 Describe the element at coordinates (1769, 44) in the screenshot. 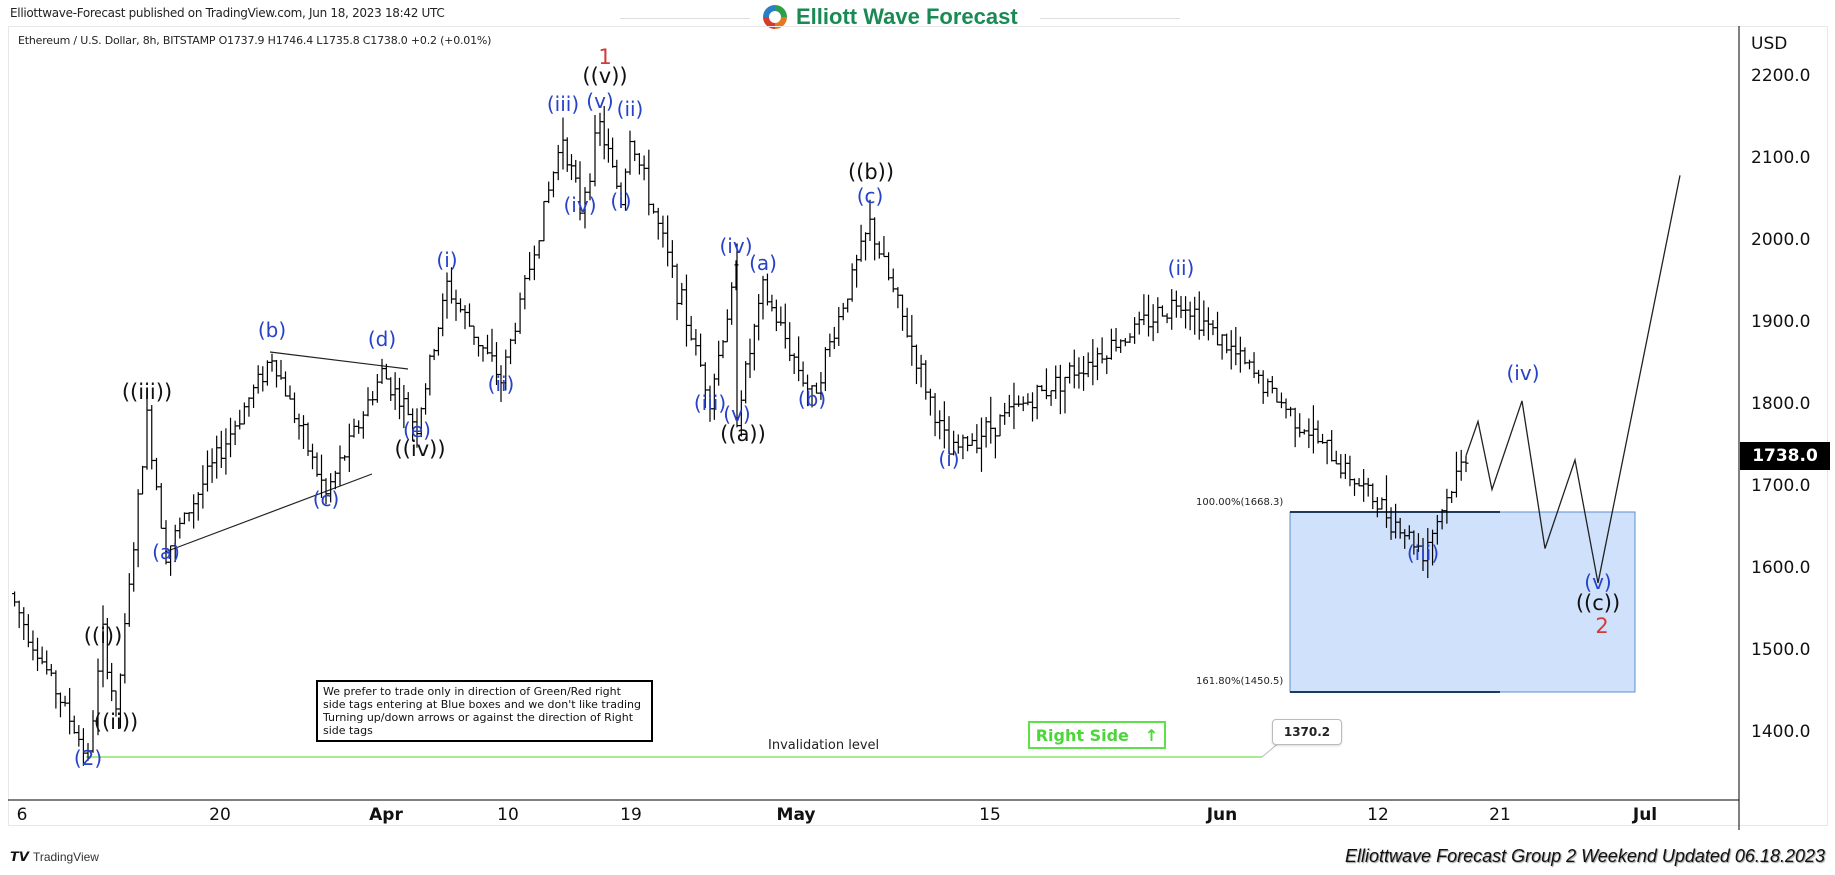

I see `currency-label: USD` at that location.